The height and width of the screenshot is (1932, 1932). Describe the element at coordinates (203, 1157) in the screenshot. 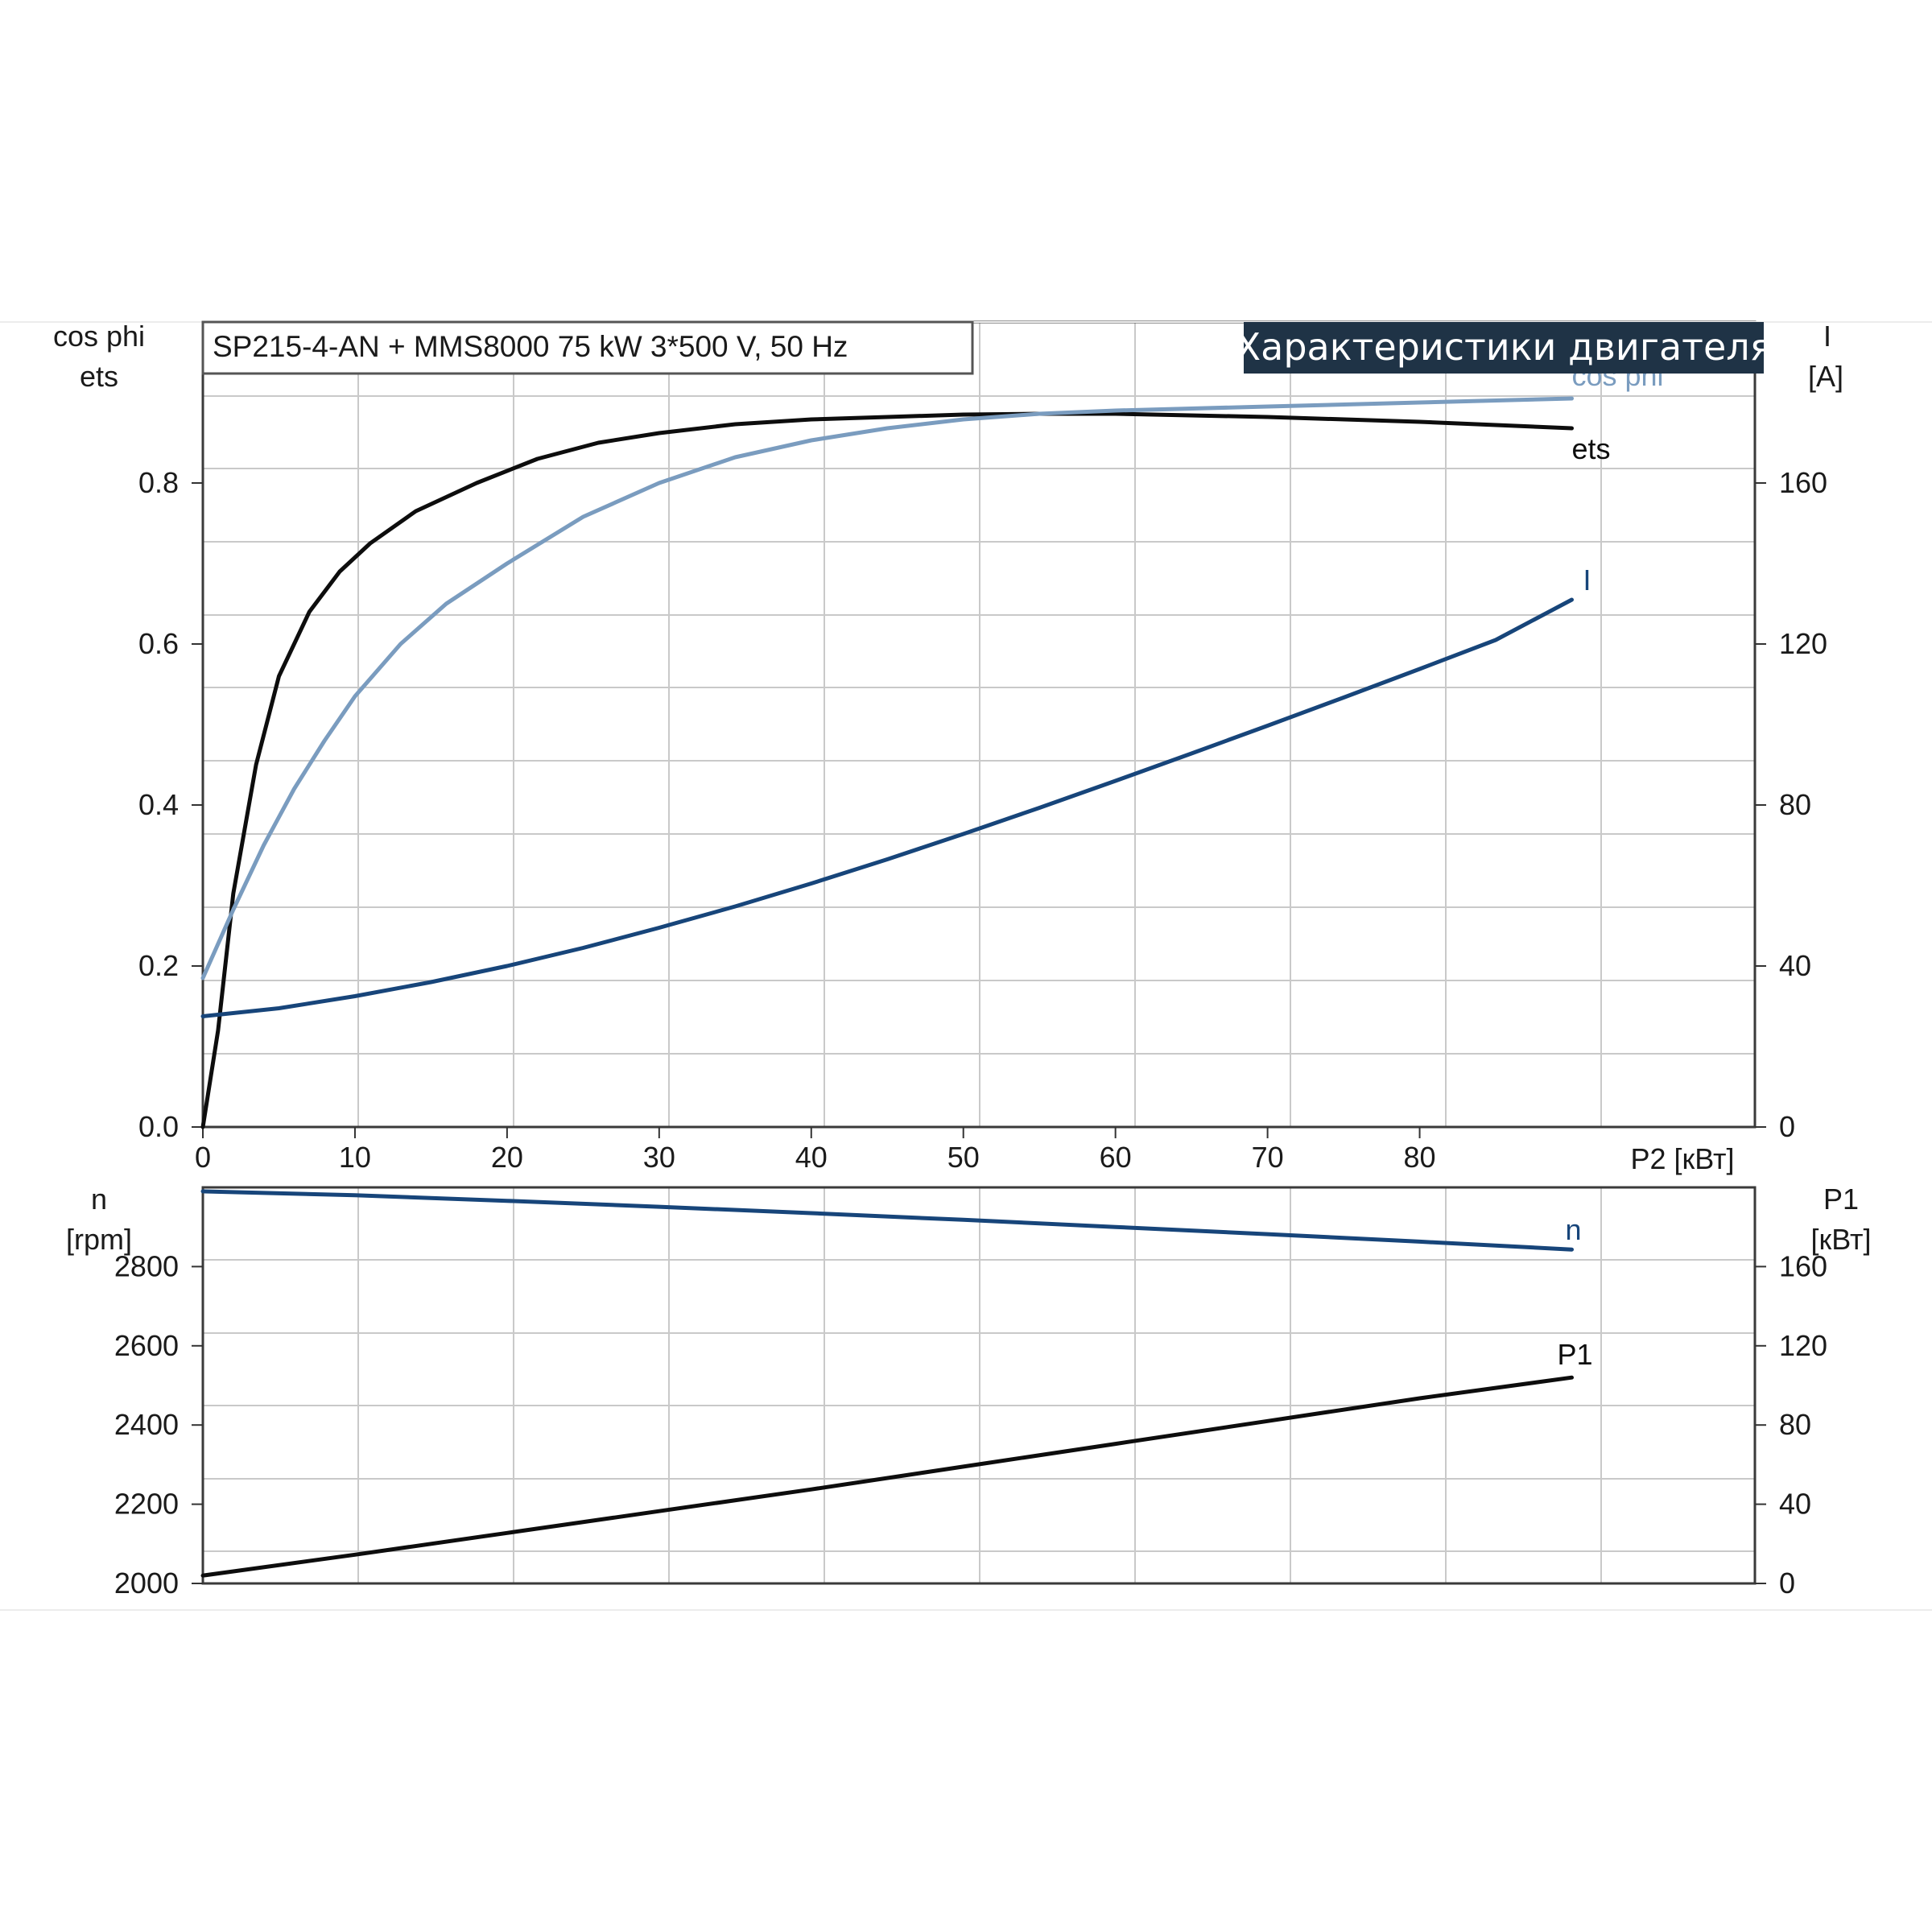

I see `x-tick-label: 0` at that location.